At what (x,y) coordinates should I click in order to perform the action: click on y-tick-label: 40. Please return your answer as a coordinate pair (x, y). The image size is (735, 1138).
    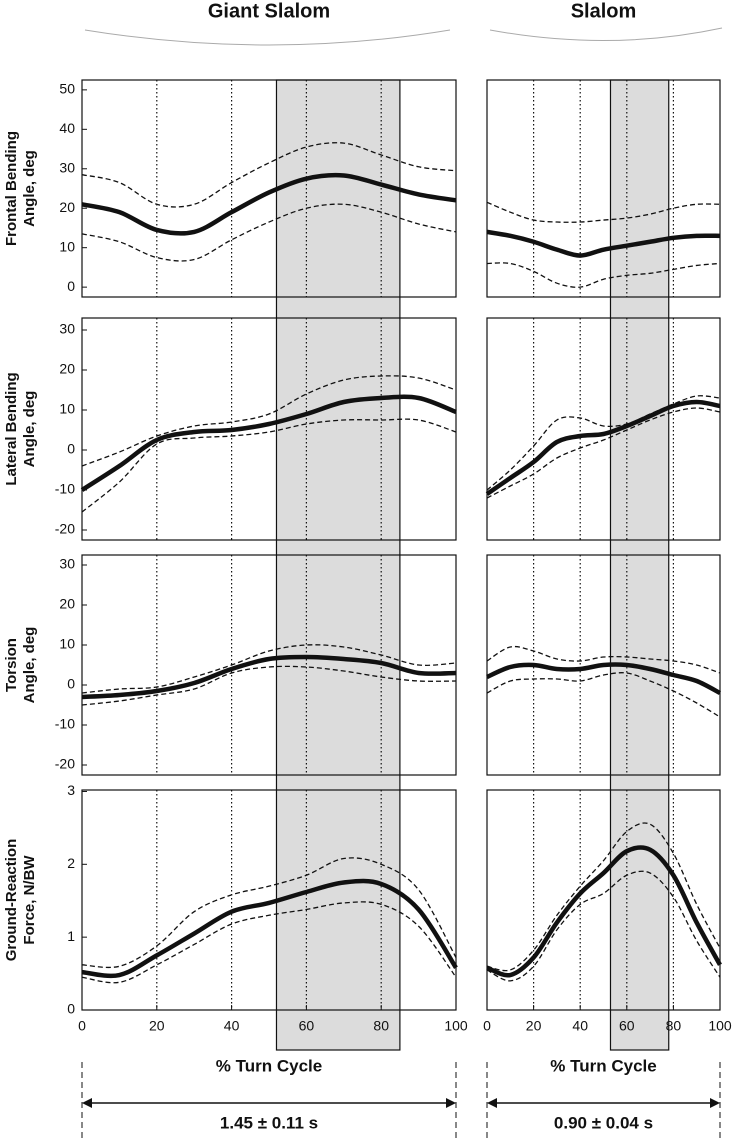
    Looking at the image, I should click on (67, 128).